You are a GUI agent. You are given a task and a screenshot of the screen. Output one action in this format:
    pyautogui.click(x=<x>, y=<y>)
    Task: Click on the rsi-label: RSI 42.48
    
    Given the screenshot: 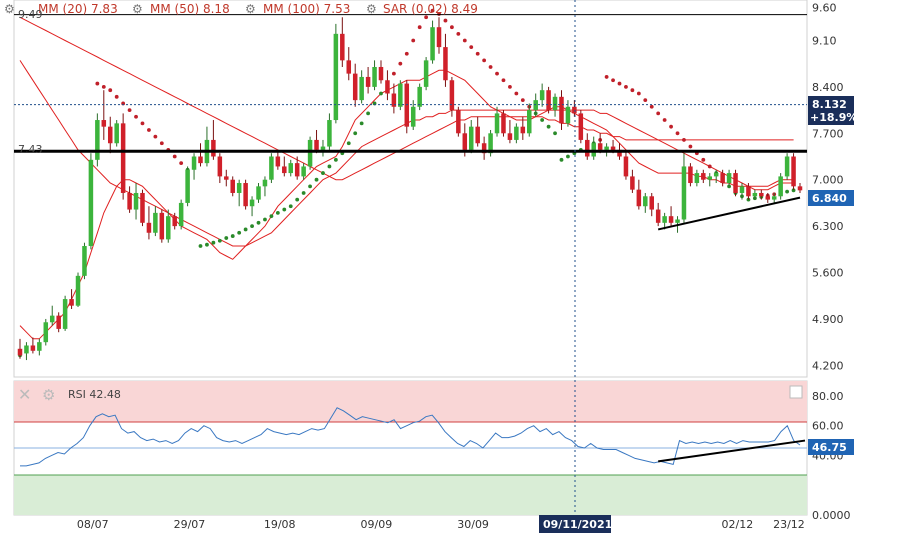 What is the action you would take?
    pyautogui.click(x=94, y=394)
    